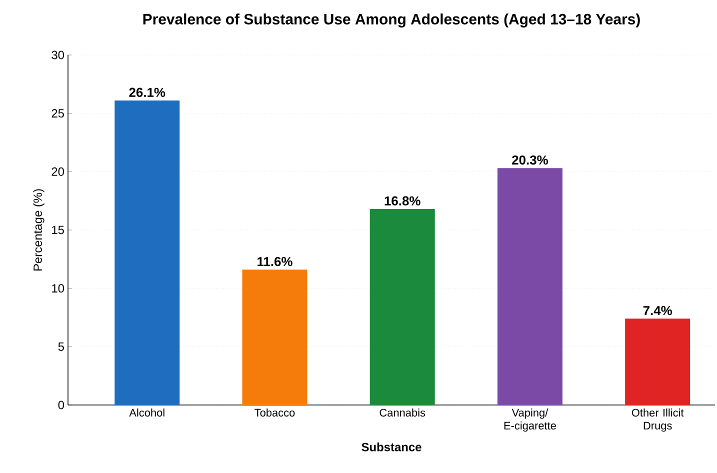  What do you see at coordinates (147, 92) in the screenshot?
I see `data-label: 26.1%` at bounding box center [147, 92].